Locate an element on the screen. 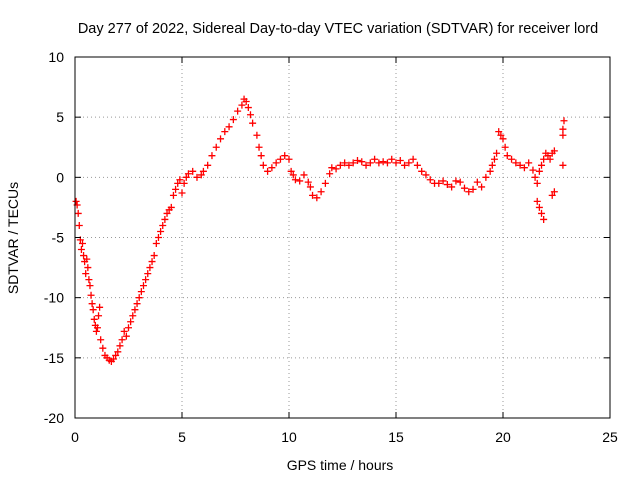 The height and width of the screenshot is (485, 640). x-axis-label: GPS time / hours is located at coordinates (340, 465).